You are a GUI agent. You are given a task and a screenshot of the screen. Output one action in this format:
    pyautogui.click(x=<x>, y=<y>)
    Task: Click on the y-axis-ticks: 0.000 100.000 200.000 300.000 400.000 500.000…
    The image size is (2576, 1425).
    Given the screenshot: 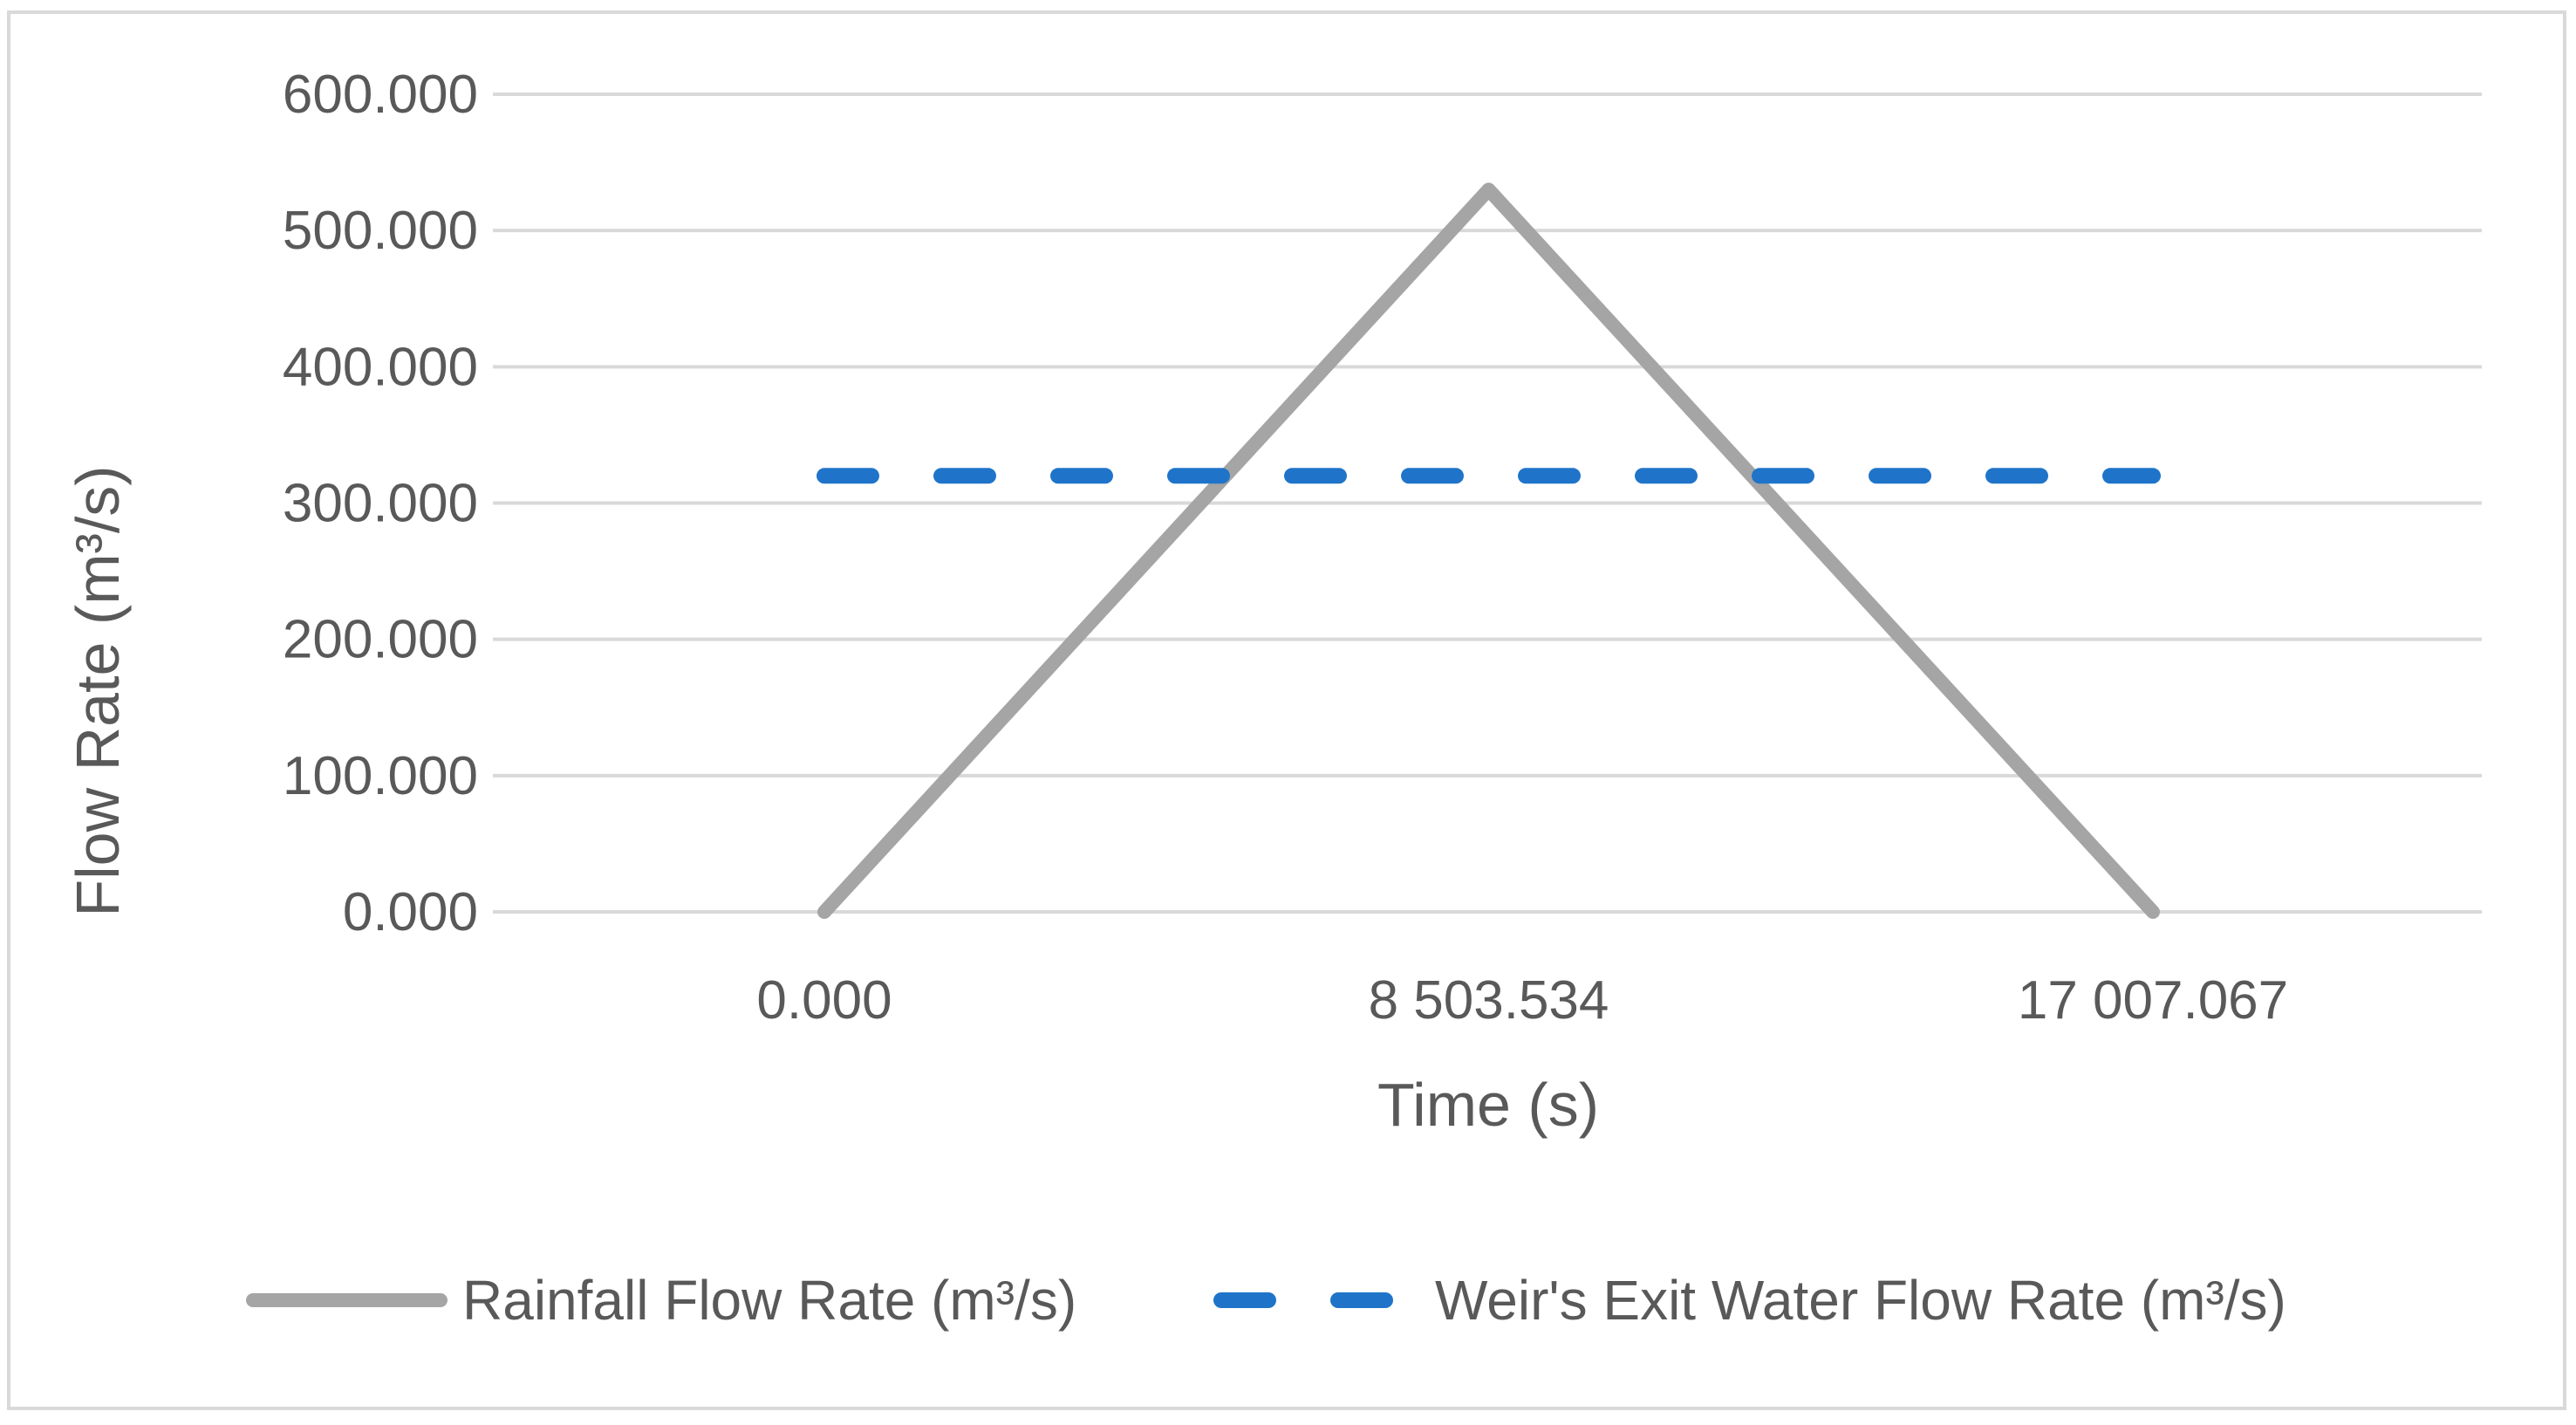 What is the action you would take?
    pyautogui.click(x=380, y=504)
    